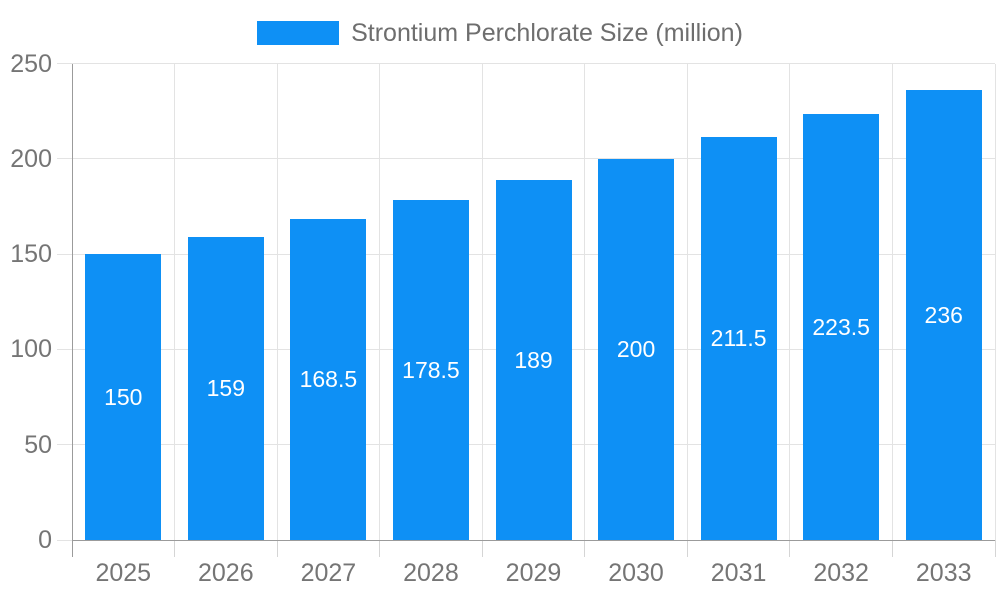  I want to click on bar-value-label: 178.5, so click(431, 369).